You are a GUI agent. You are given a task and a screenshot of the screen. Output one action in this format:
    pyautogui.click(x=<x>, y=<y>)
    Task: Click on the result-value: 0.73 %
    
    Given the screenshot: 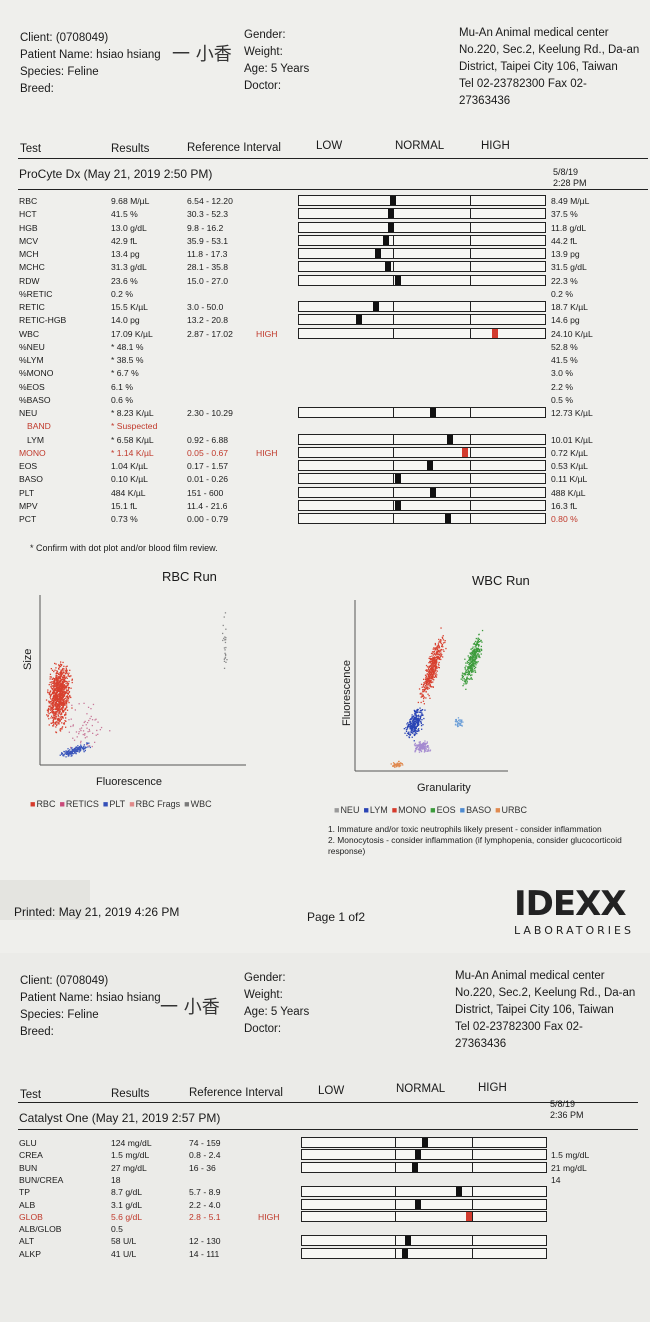 What is the action you would take?
    pyautogui.click(x=124, y=519)
    